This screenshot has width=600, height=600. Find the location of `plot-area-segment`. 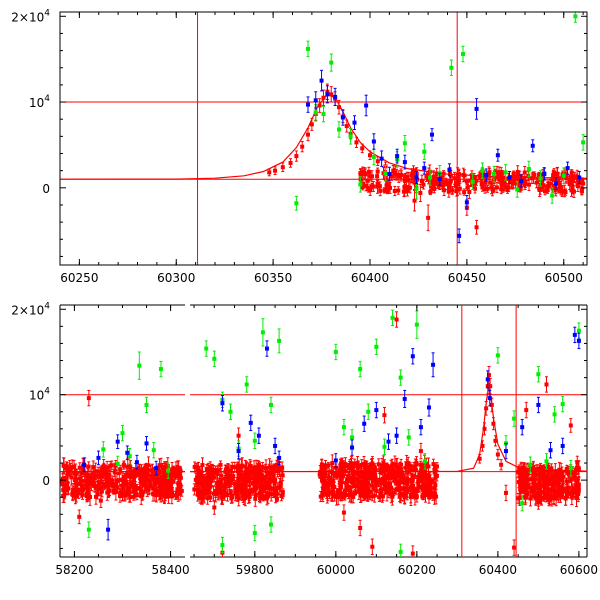

plot-area-segment is located at coordinates (122, 446).